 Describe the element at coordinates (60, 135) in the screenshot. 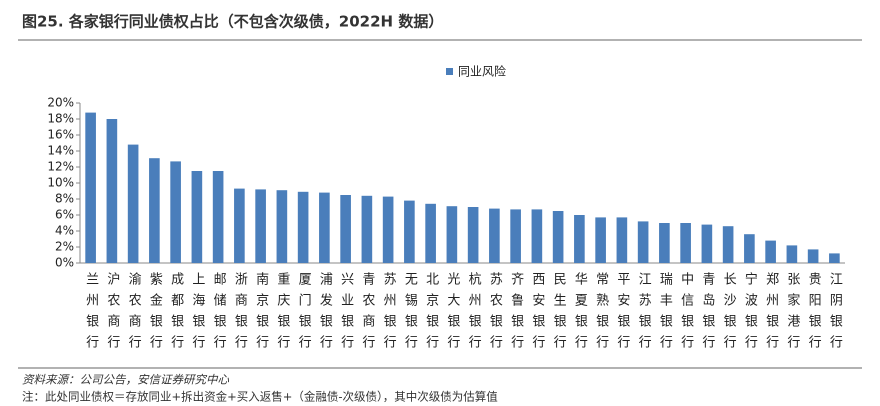

I see `y-tick-label: 16%` at that location.